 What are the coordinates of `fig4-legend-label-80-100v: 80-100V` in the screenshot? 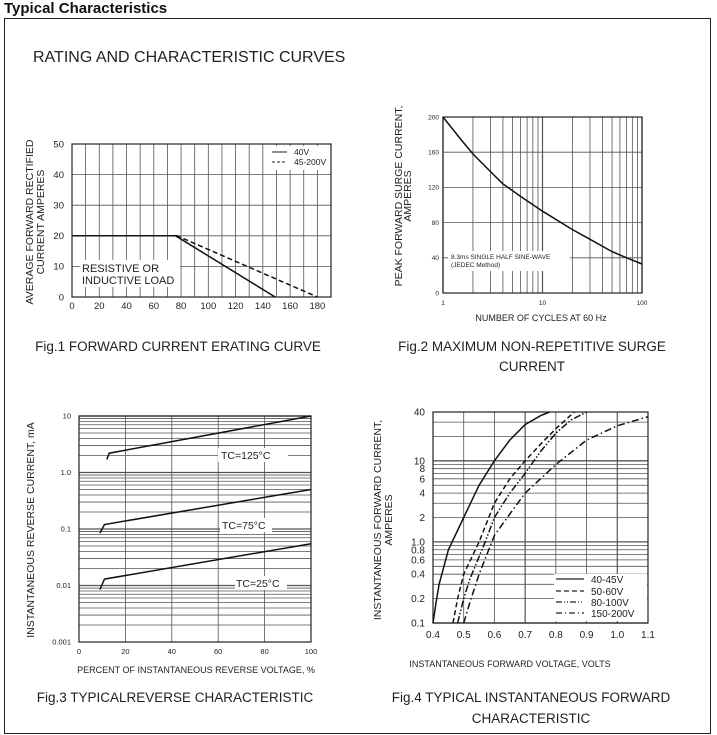 It's located at (610, 603).